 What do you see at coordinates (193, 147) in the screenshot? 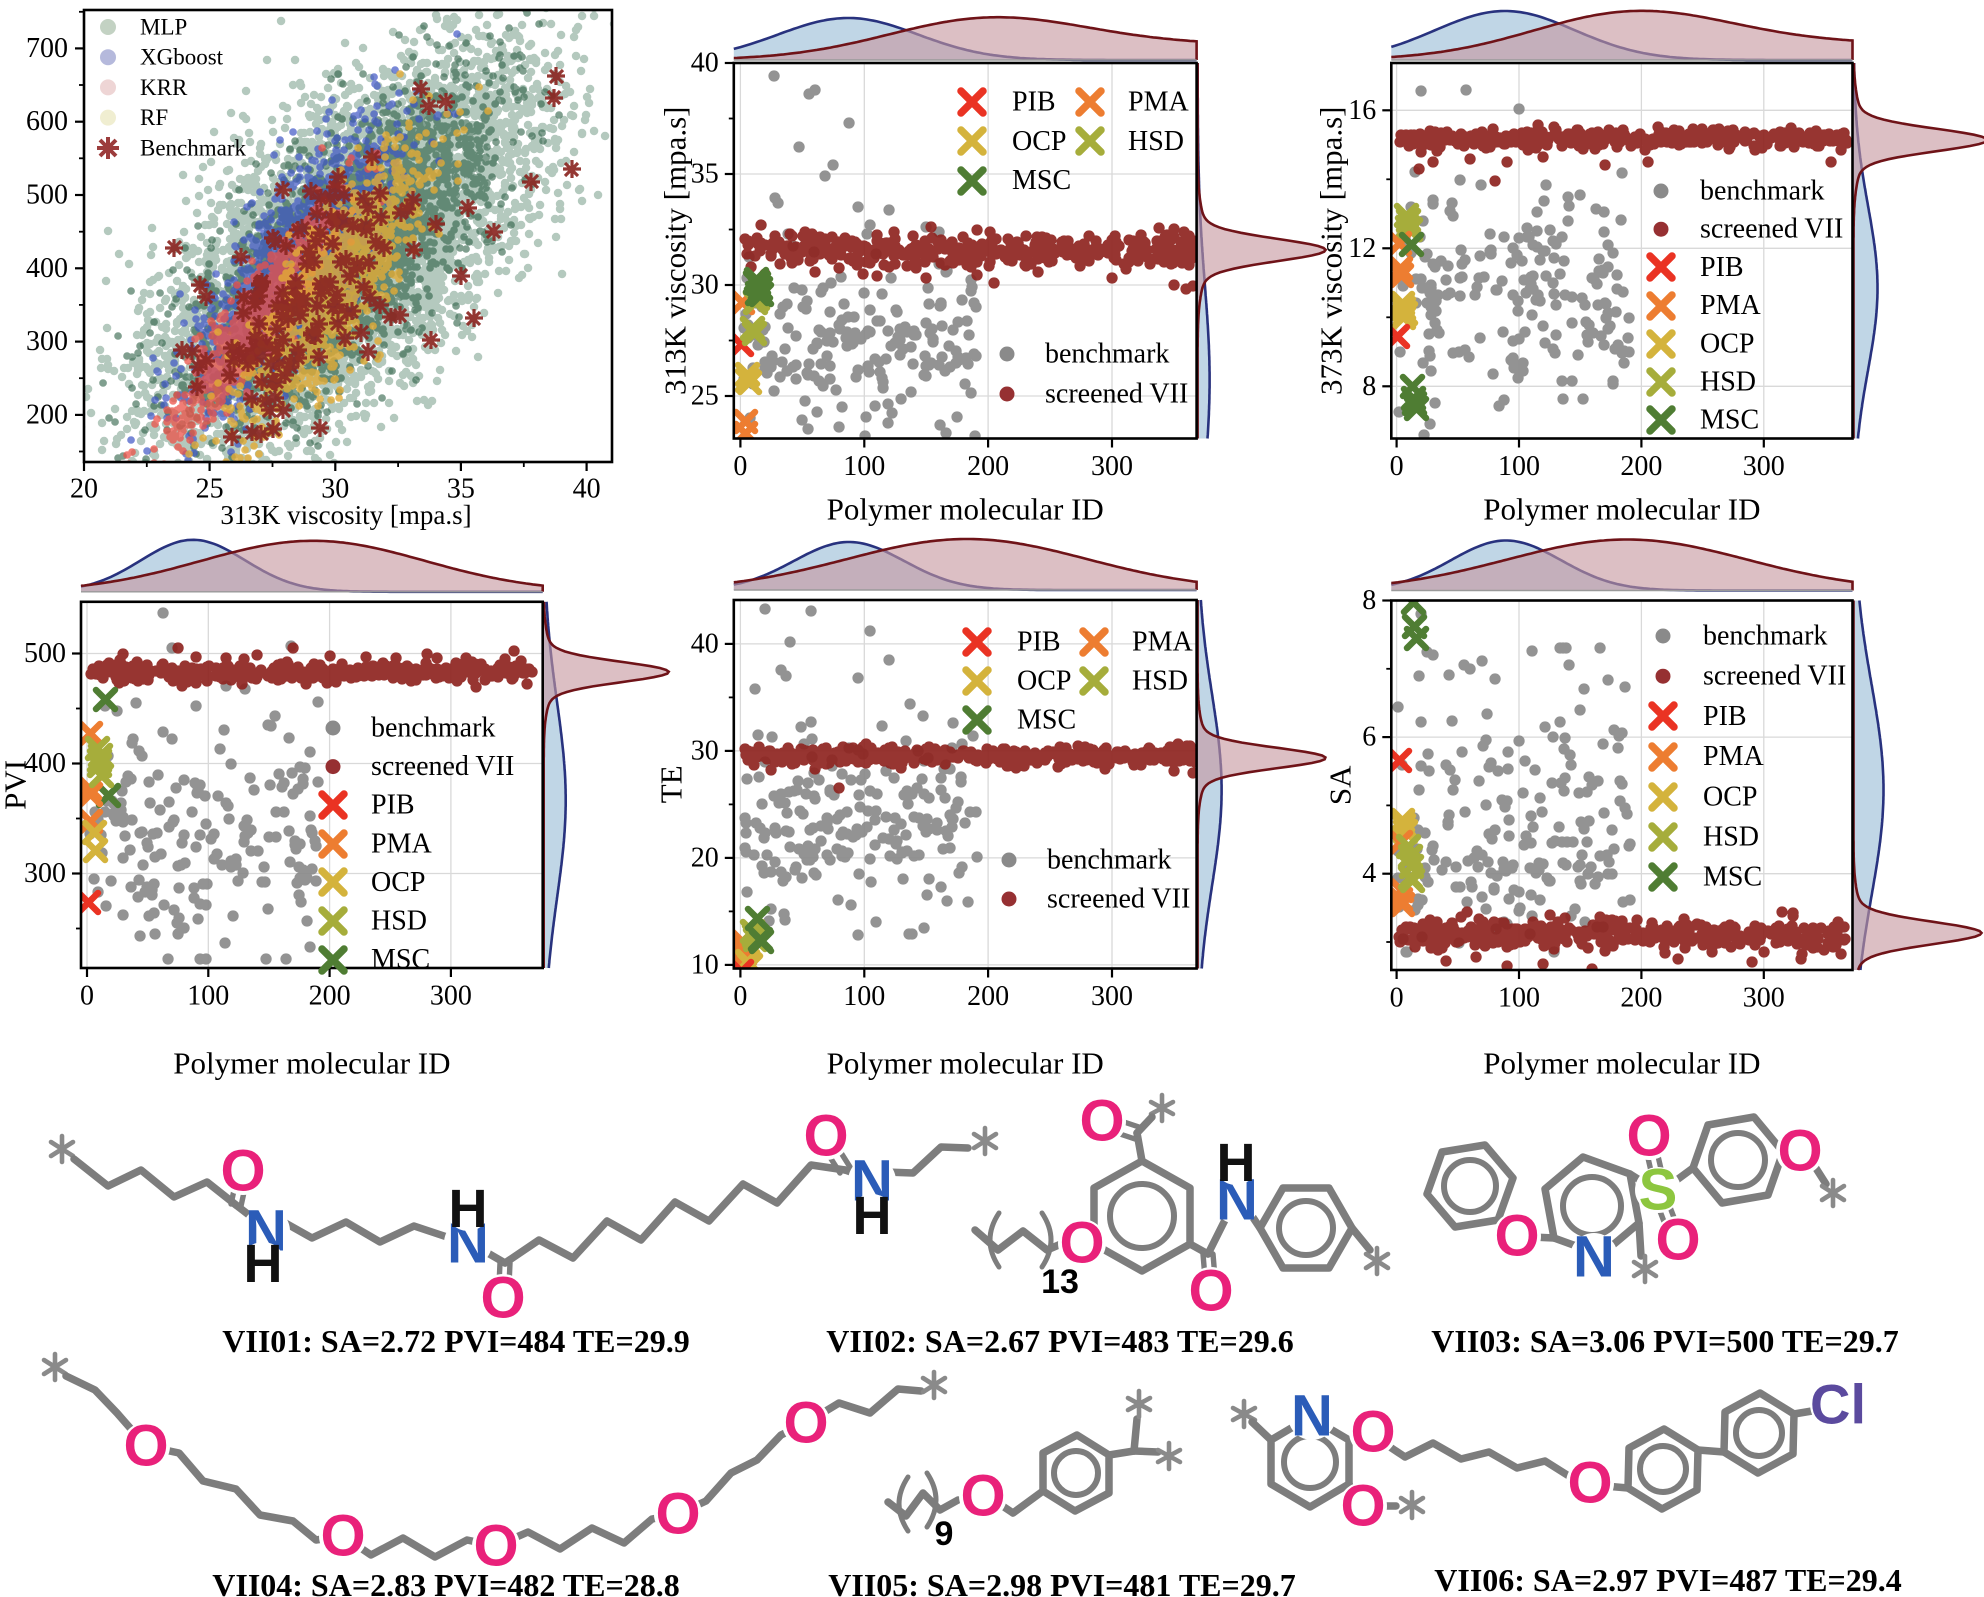
I see `svg-text: Benchmark` at bounding box center [193, 147].